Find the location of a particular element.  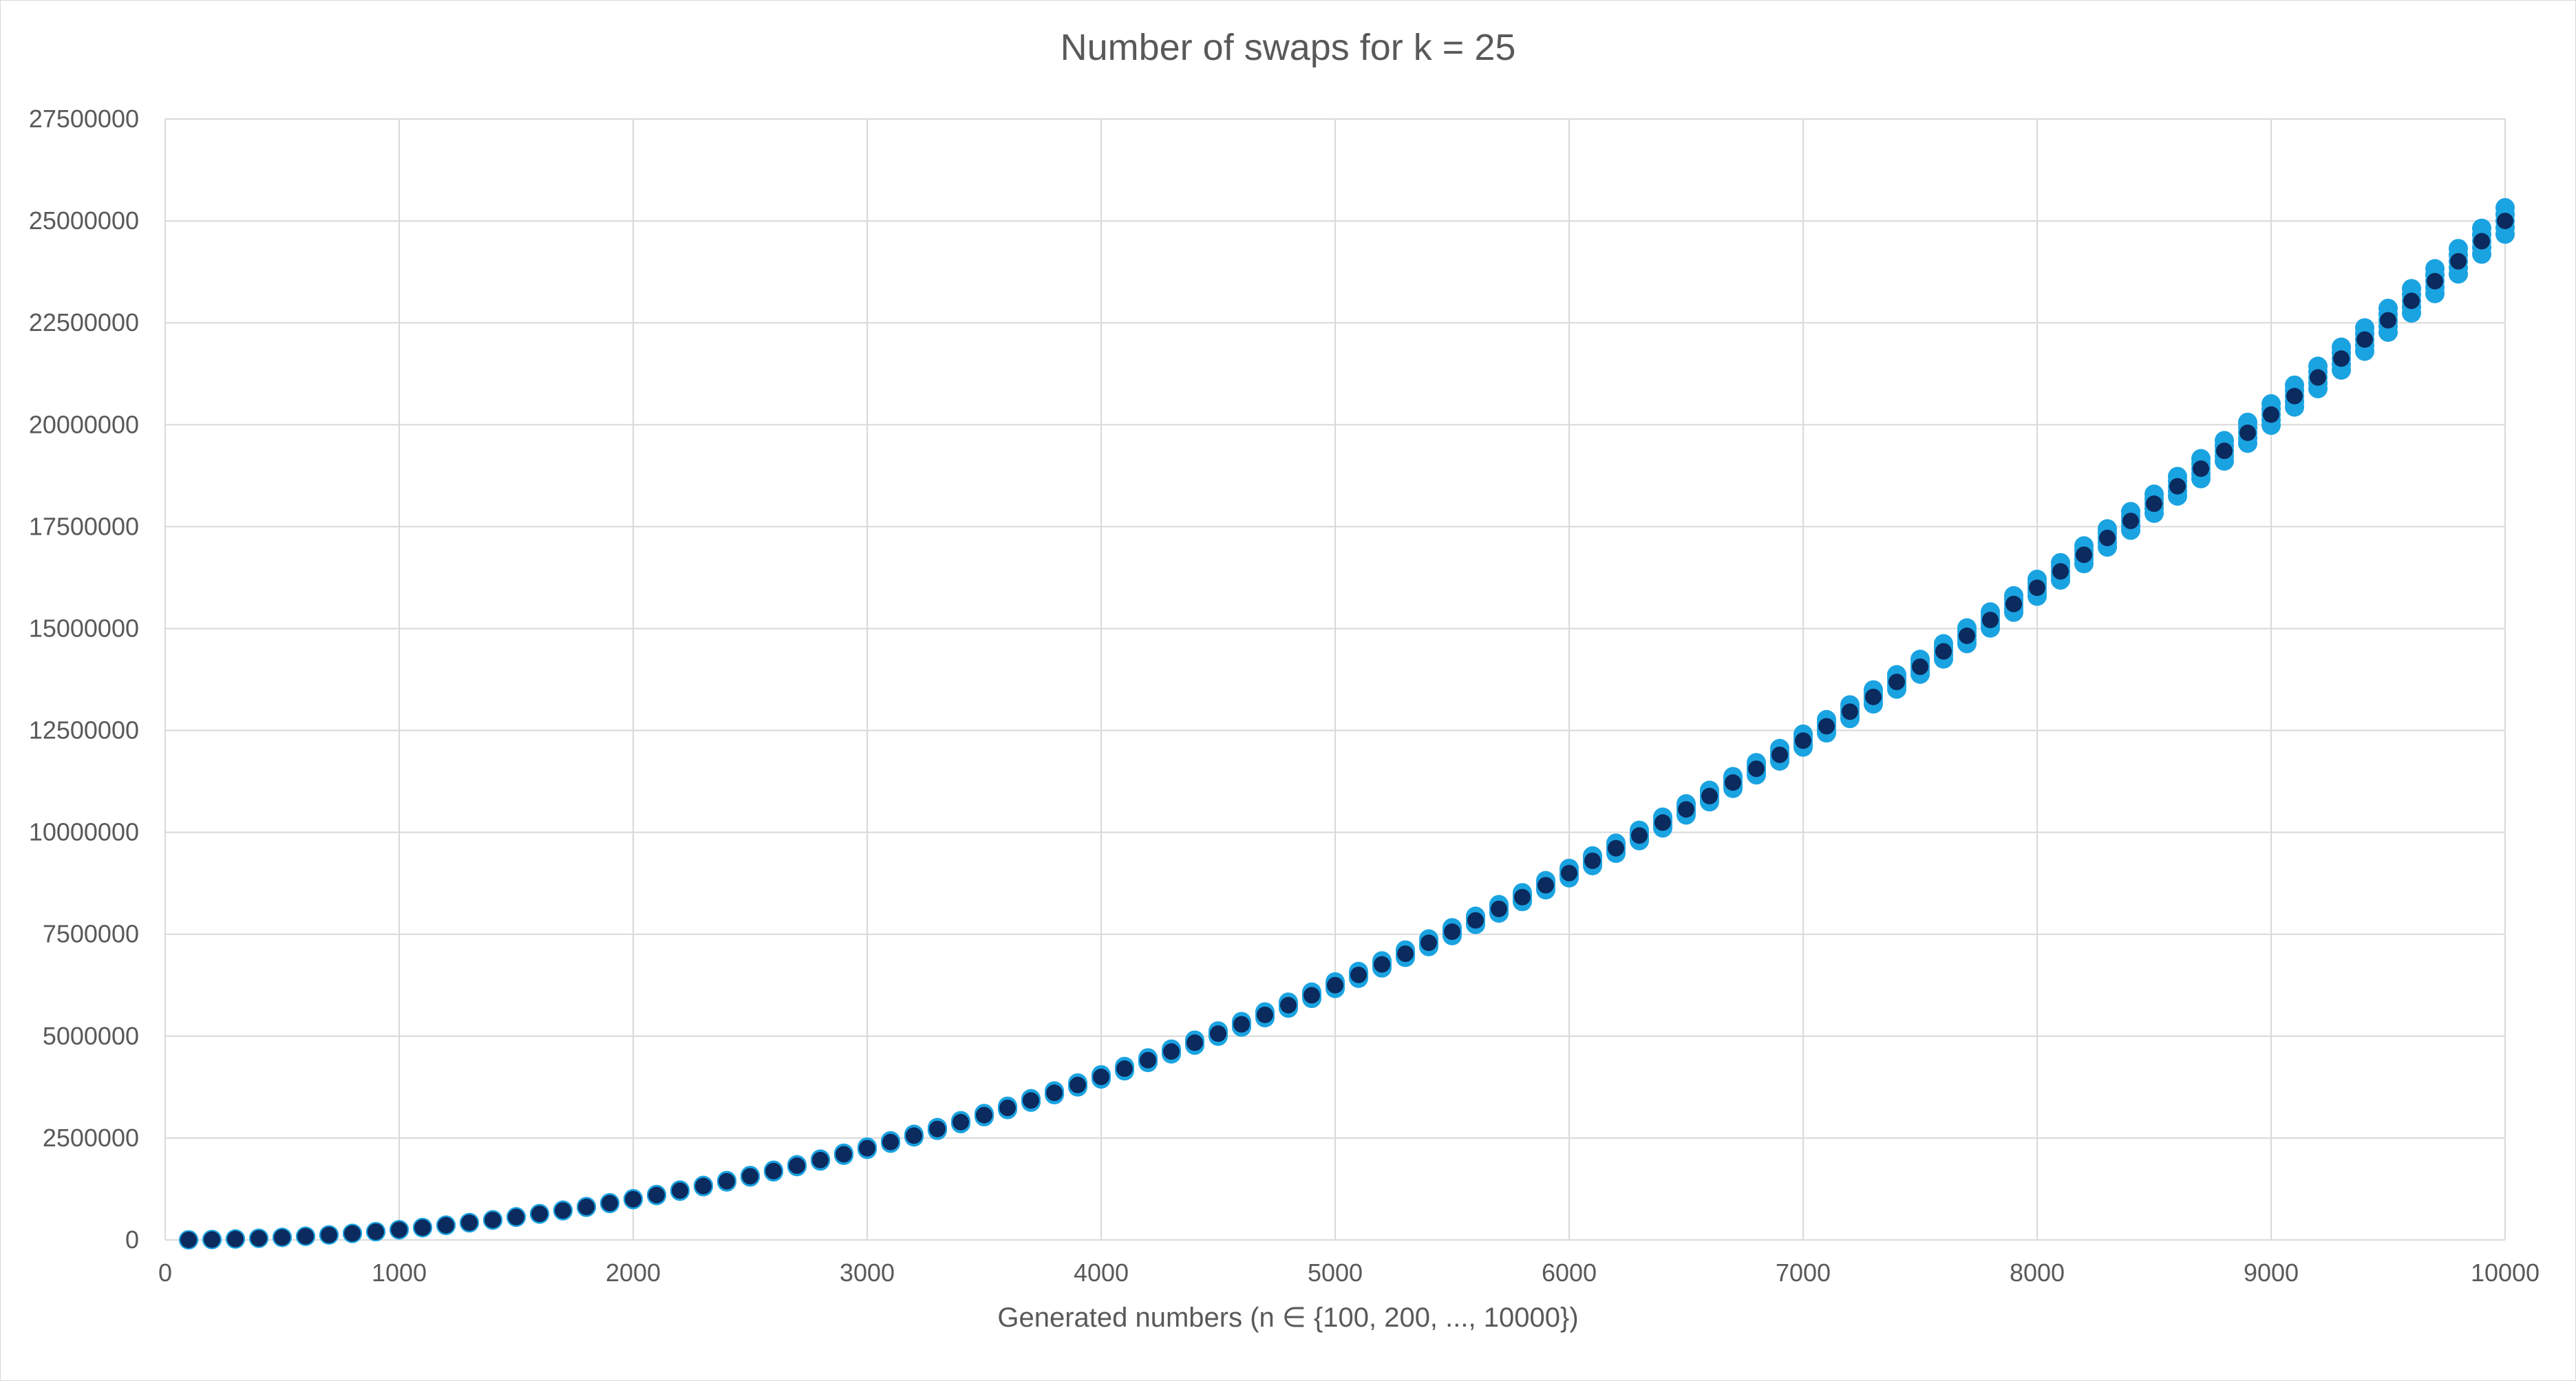

x-tick-label: 8000 is located at coordinates (2037, 1273).